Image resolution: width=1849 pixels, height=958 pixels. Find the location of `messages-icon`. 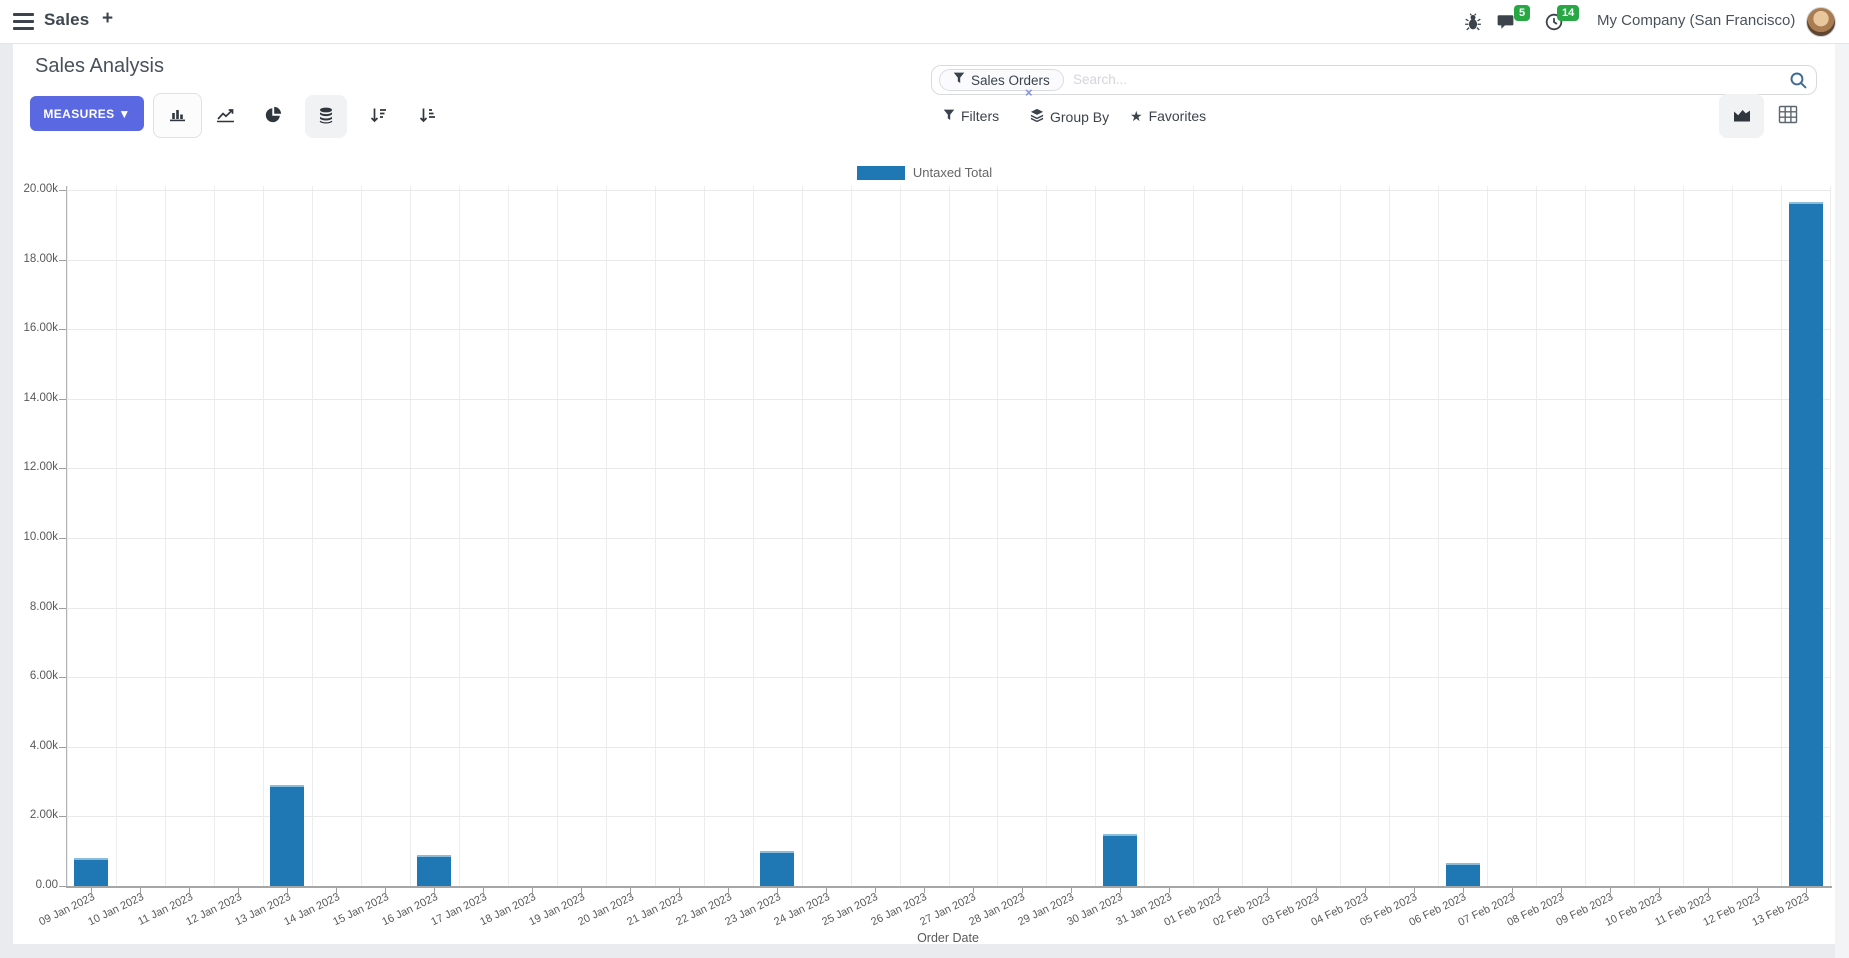

messages-icon is located at coordinates (1505, 24).